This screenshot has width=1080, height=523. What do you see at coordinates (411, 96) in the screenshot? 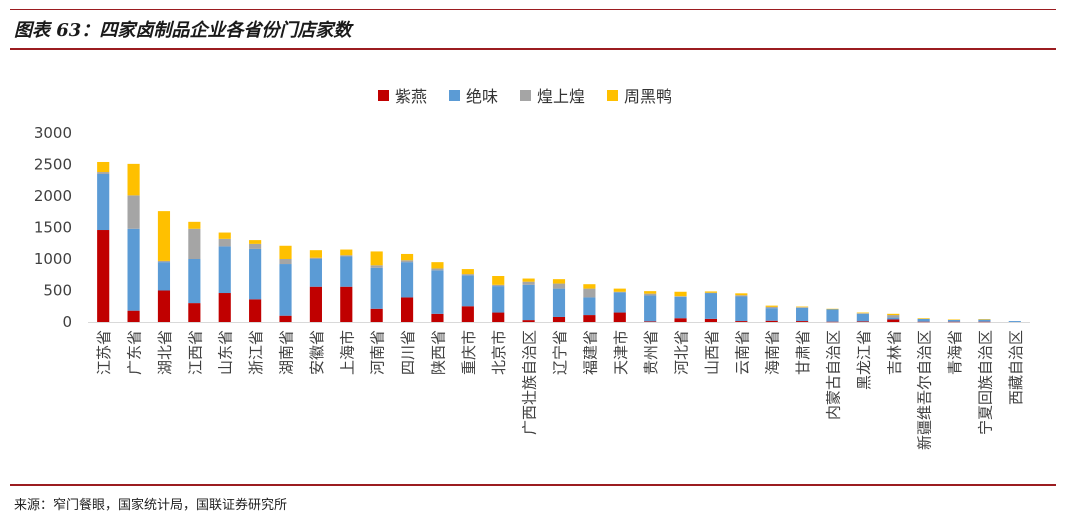
I see `legend-label-ziyan: 紫燕` at bounding box center [411, 96].